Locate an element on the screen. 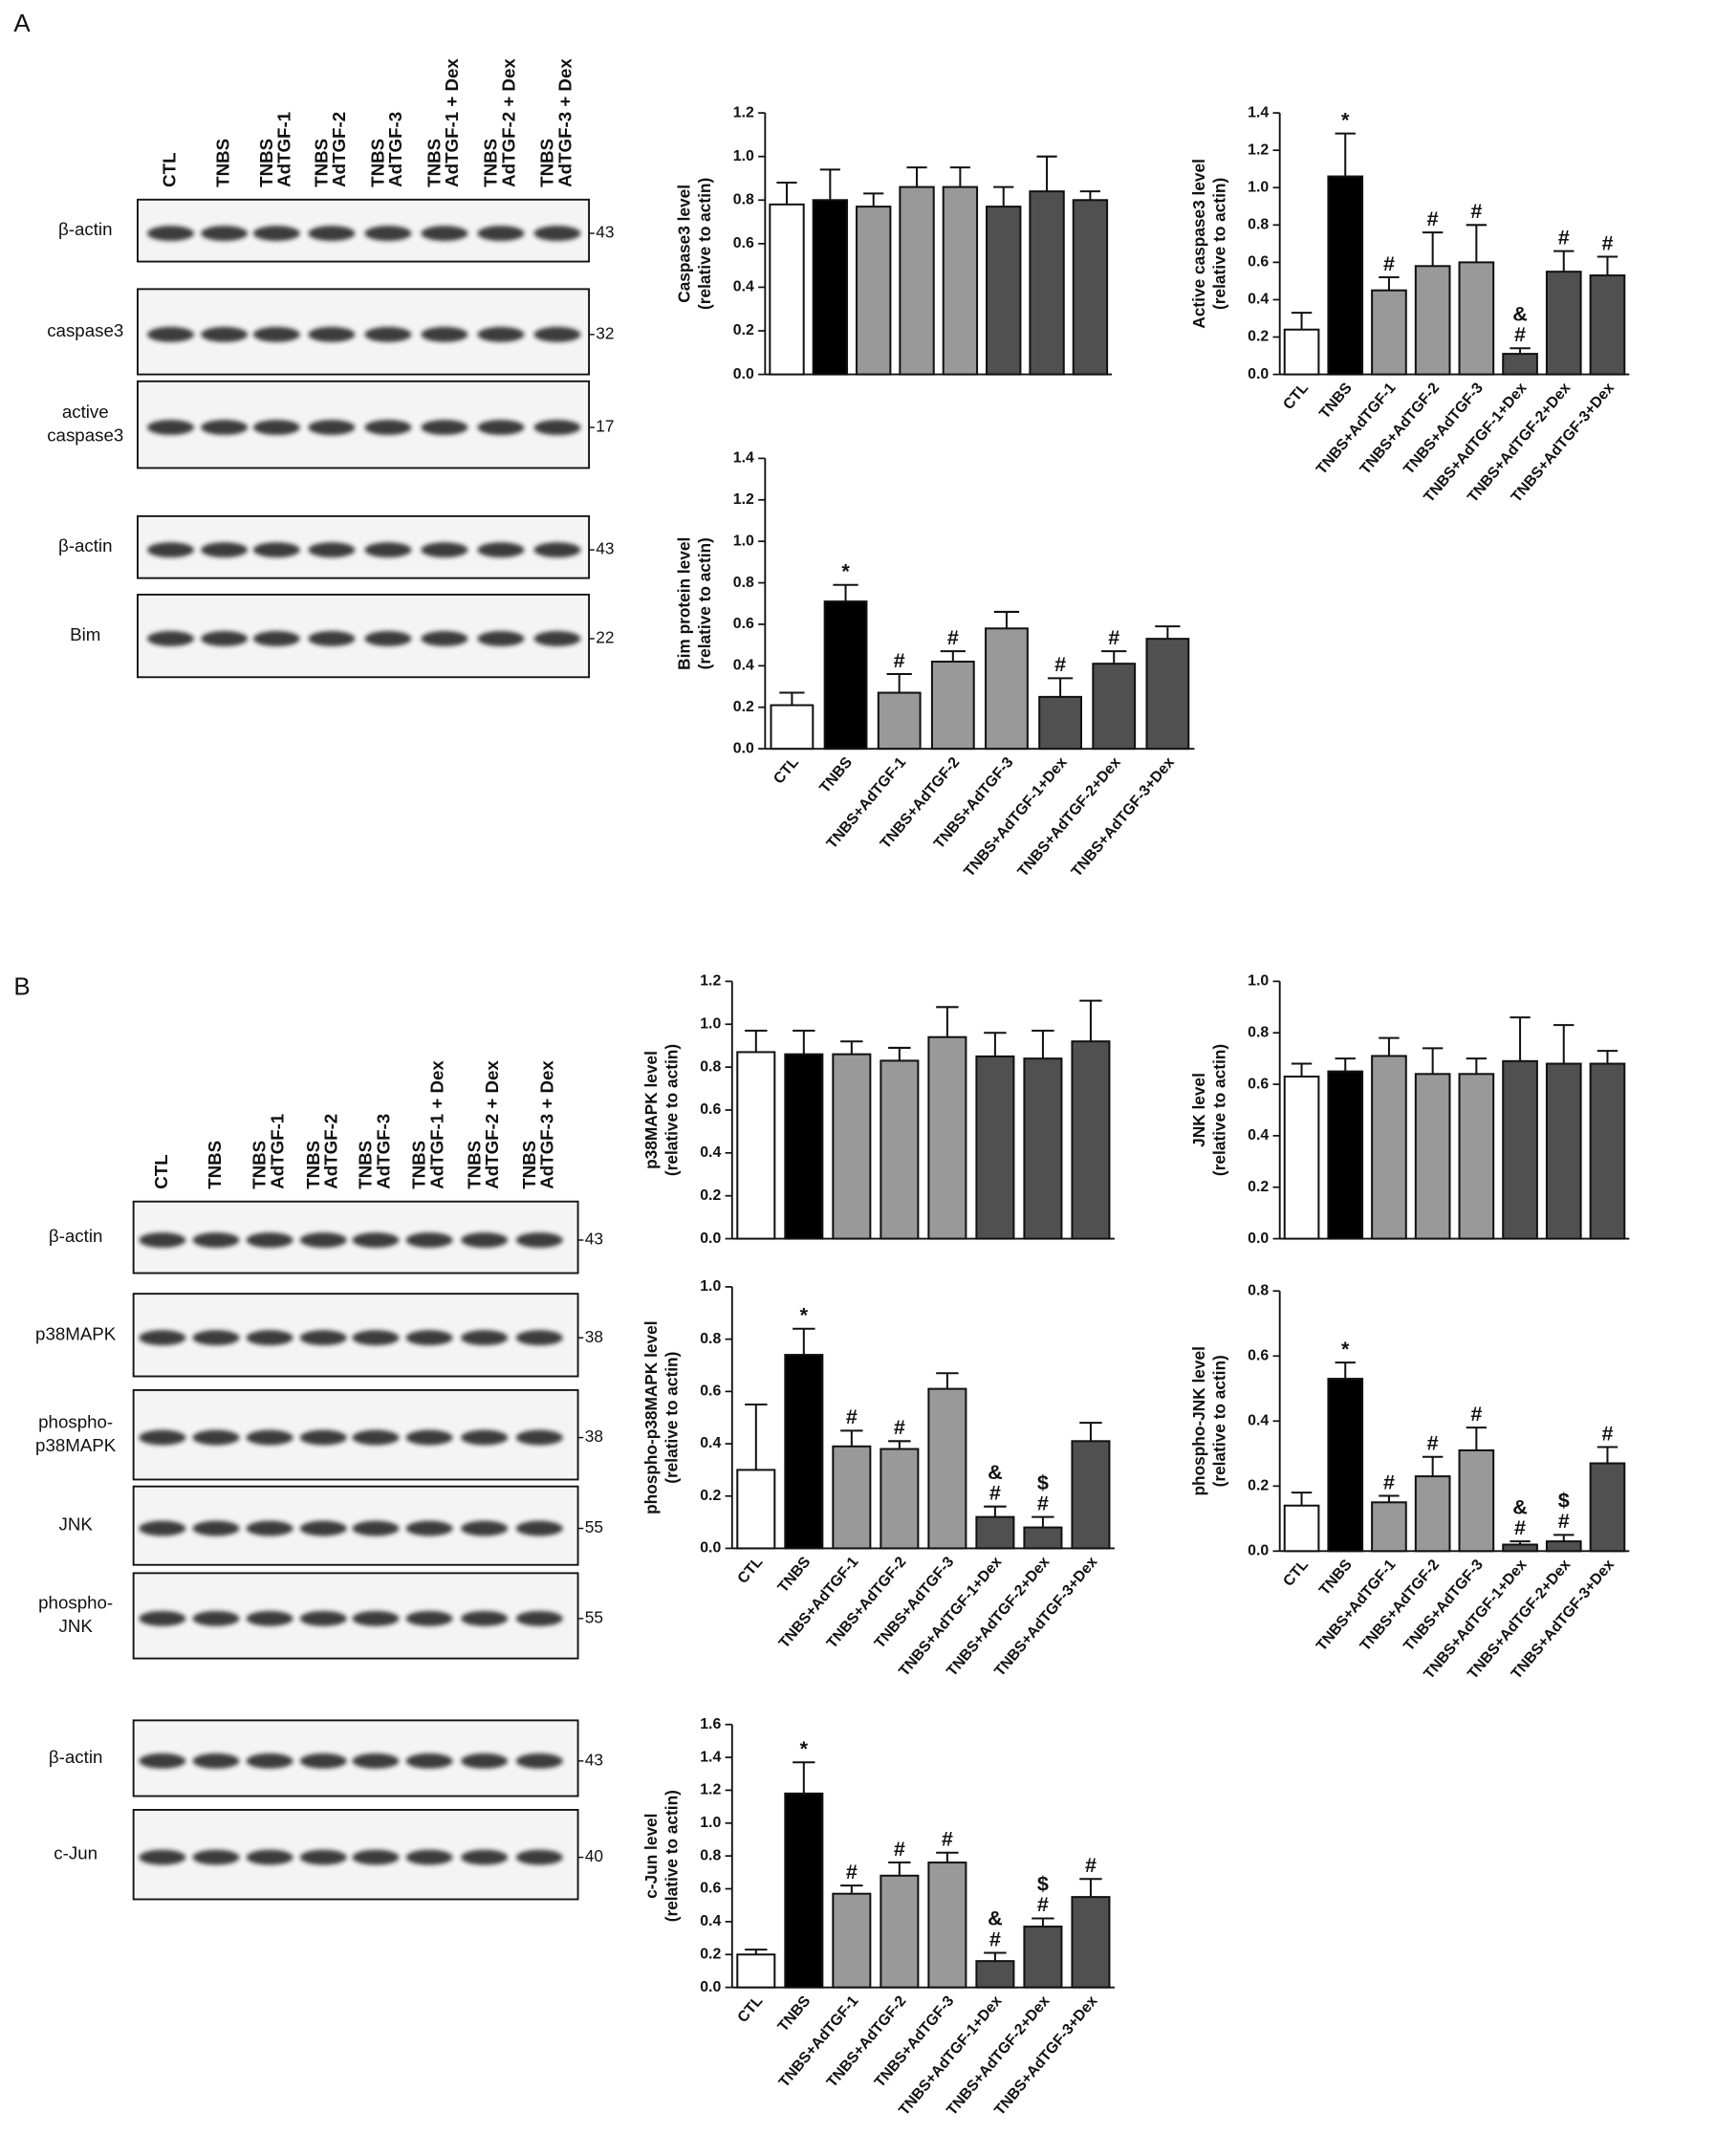 The height and width of the screenshot is (2156, 1716). x-tick-label: TNBS+AdTGF-3+Dex is located at coordinates (1123, 817).